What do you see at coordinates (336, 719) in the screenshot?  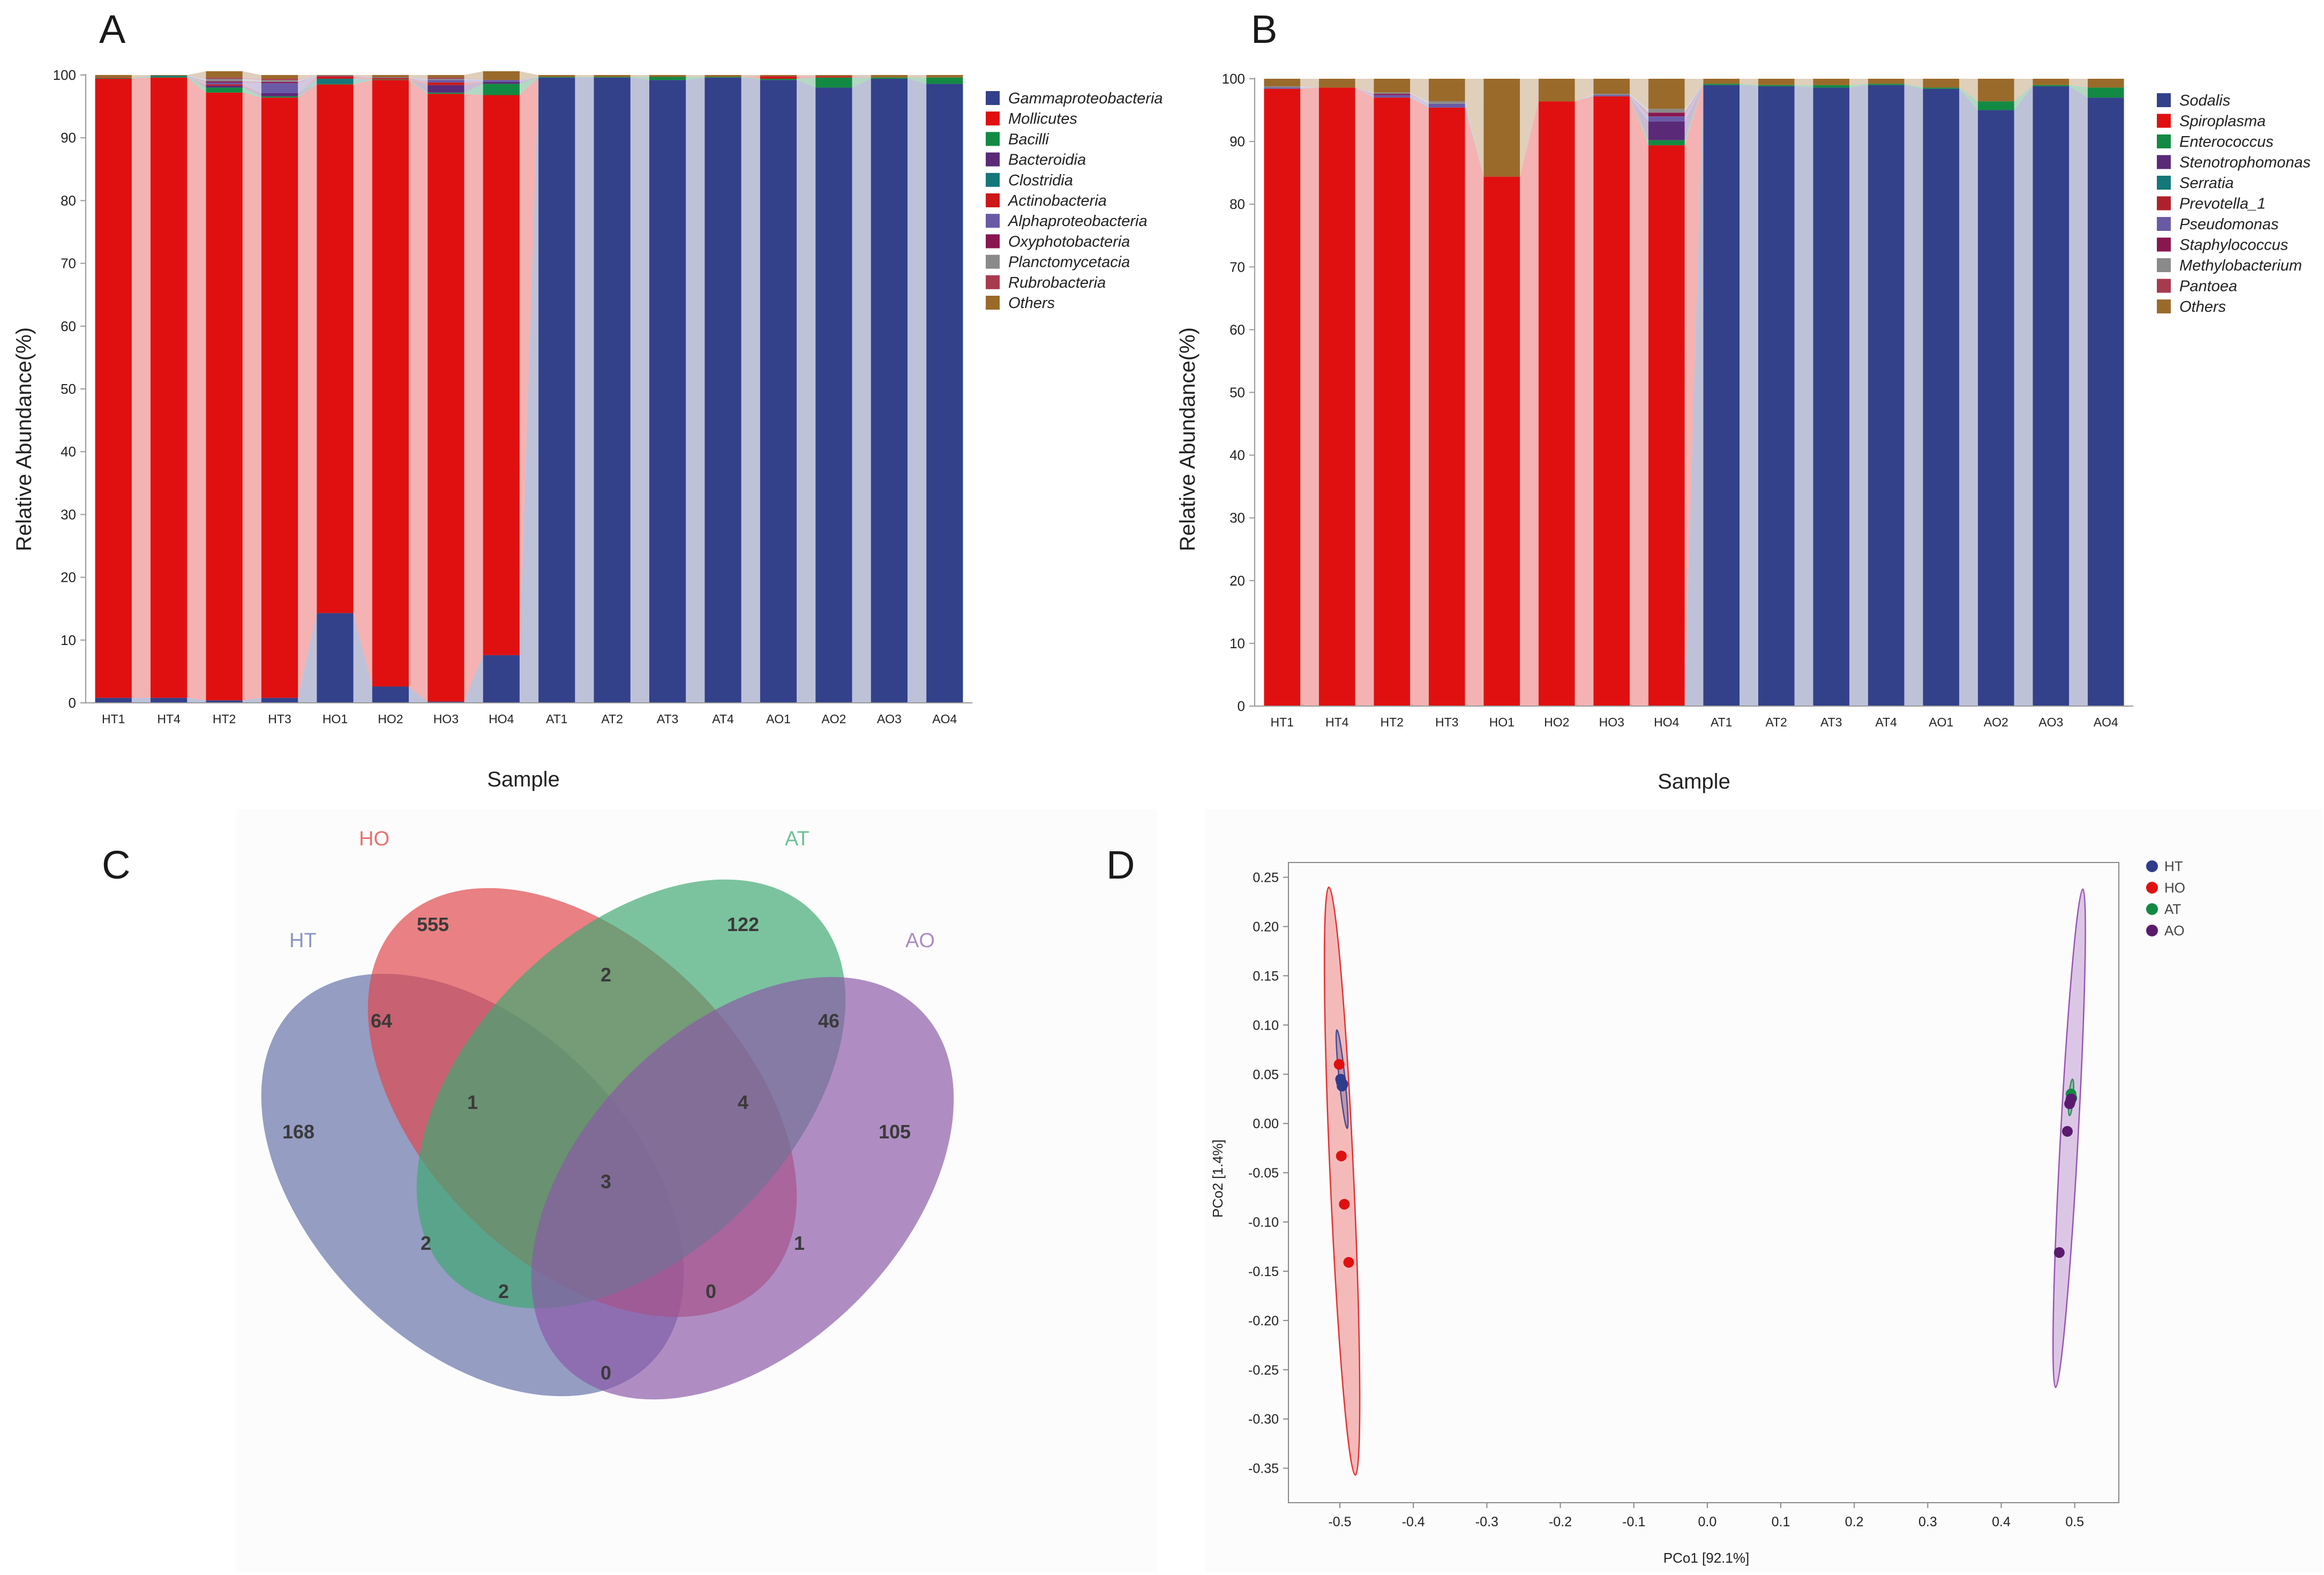 I see `panel-a-xtick: HO1` at bounding box center [336, 719].